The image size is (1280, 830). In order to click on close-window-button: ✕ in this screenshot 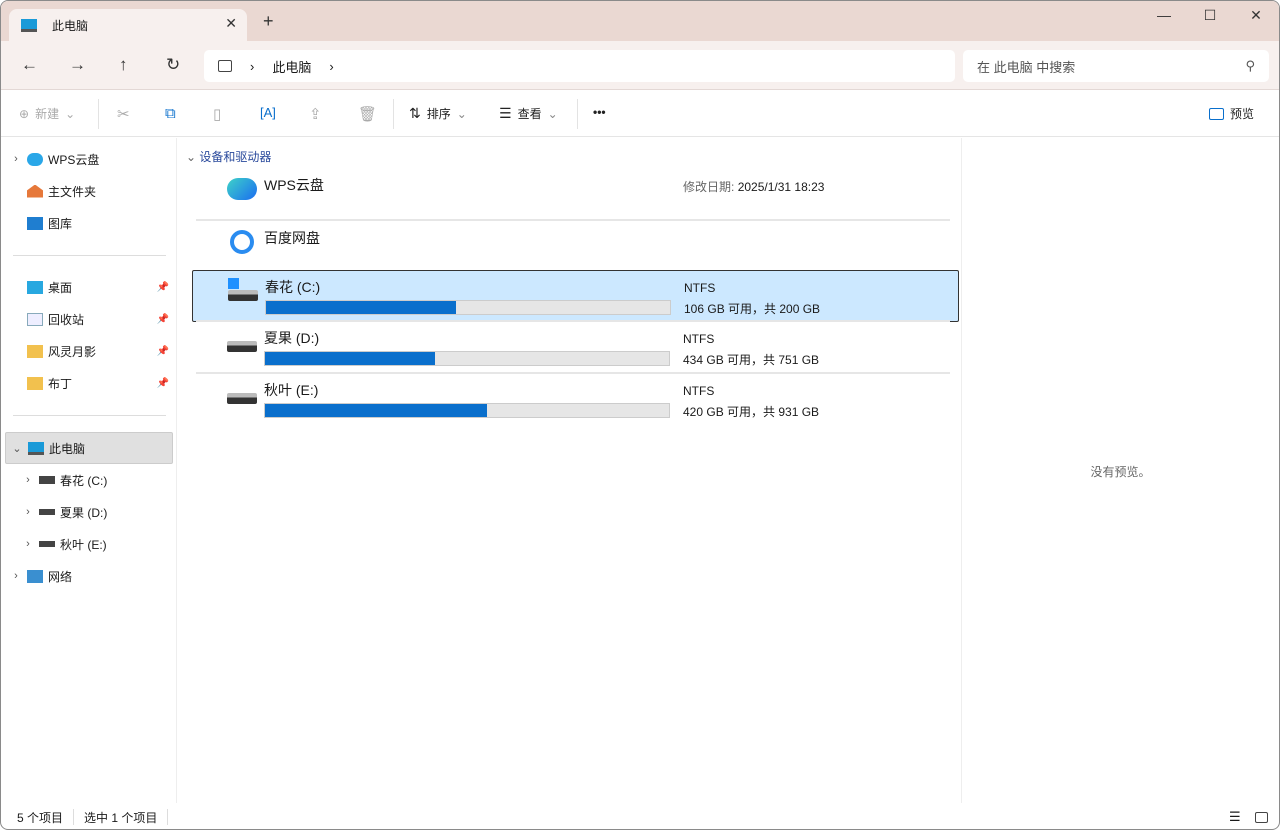, I will do `click(1256, 15)`.